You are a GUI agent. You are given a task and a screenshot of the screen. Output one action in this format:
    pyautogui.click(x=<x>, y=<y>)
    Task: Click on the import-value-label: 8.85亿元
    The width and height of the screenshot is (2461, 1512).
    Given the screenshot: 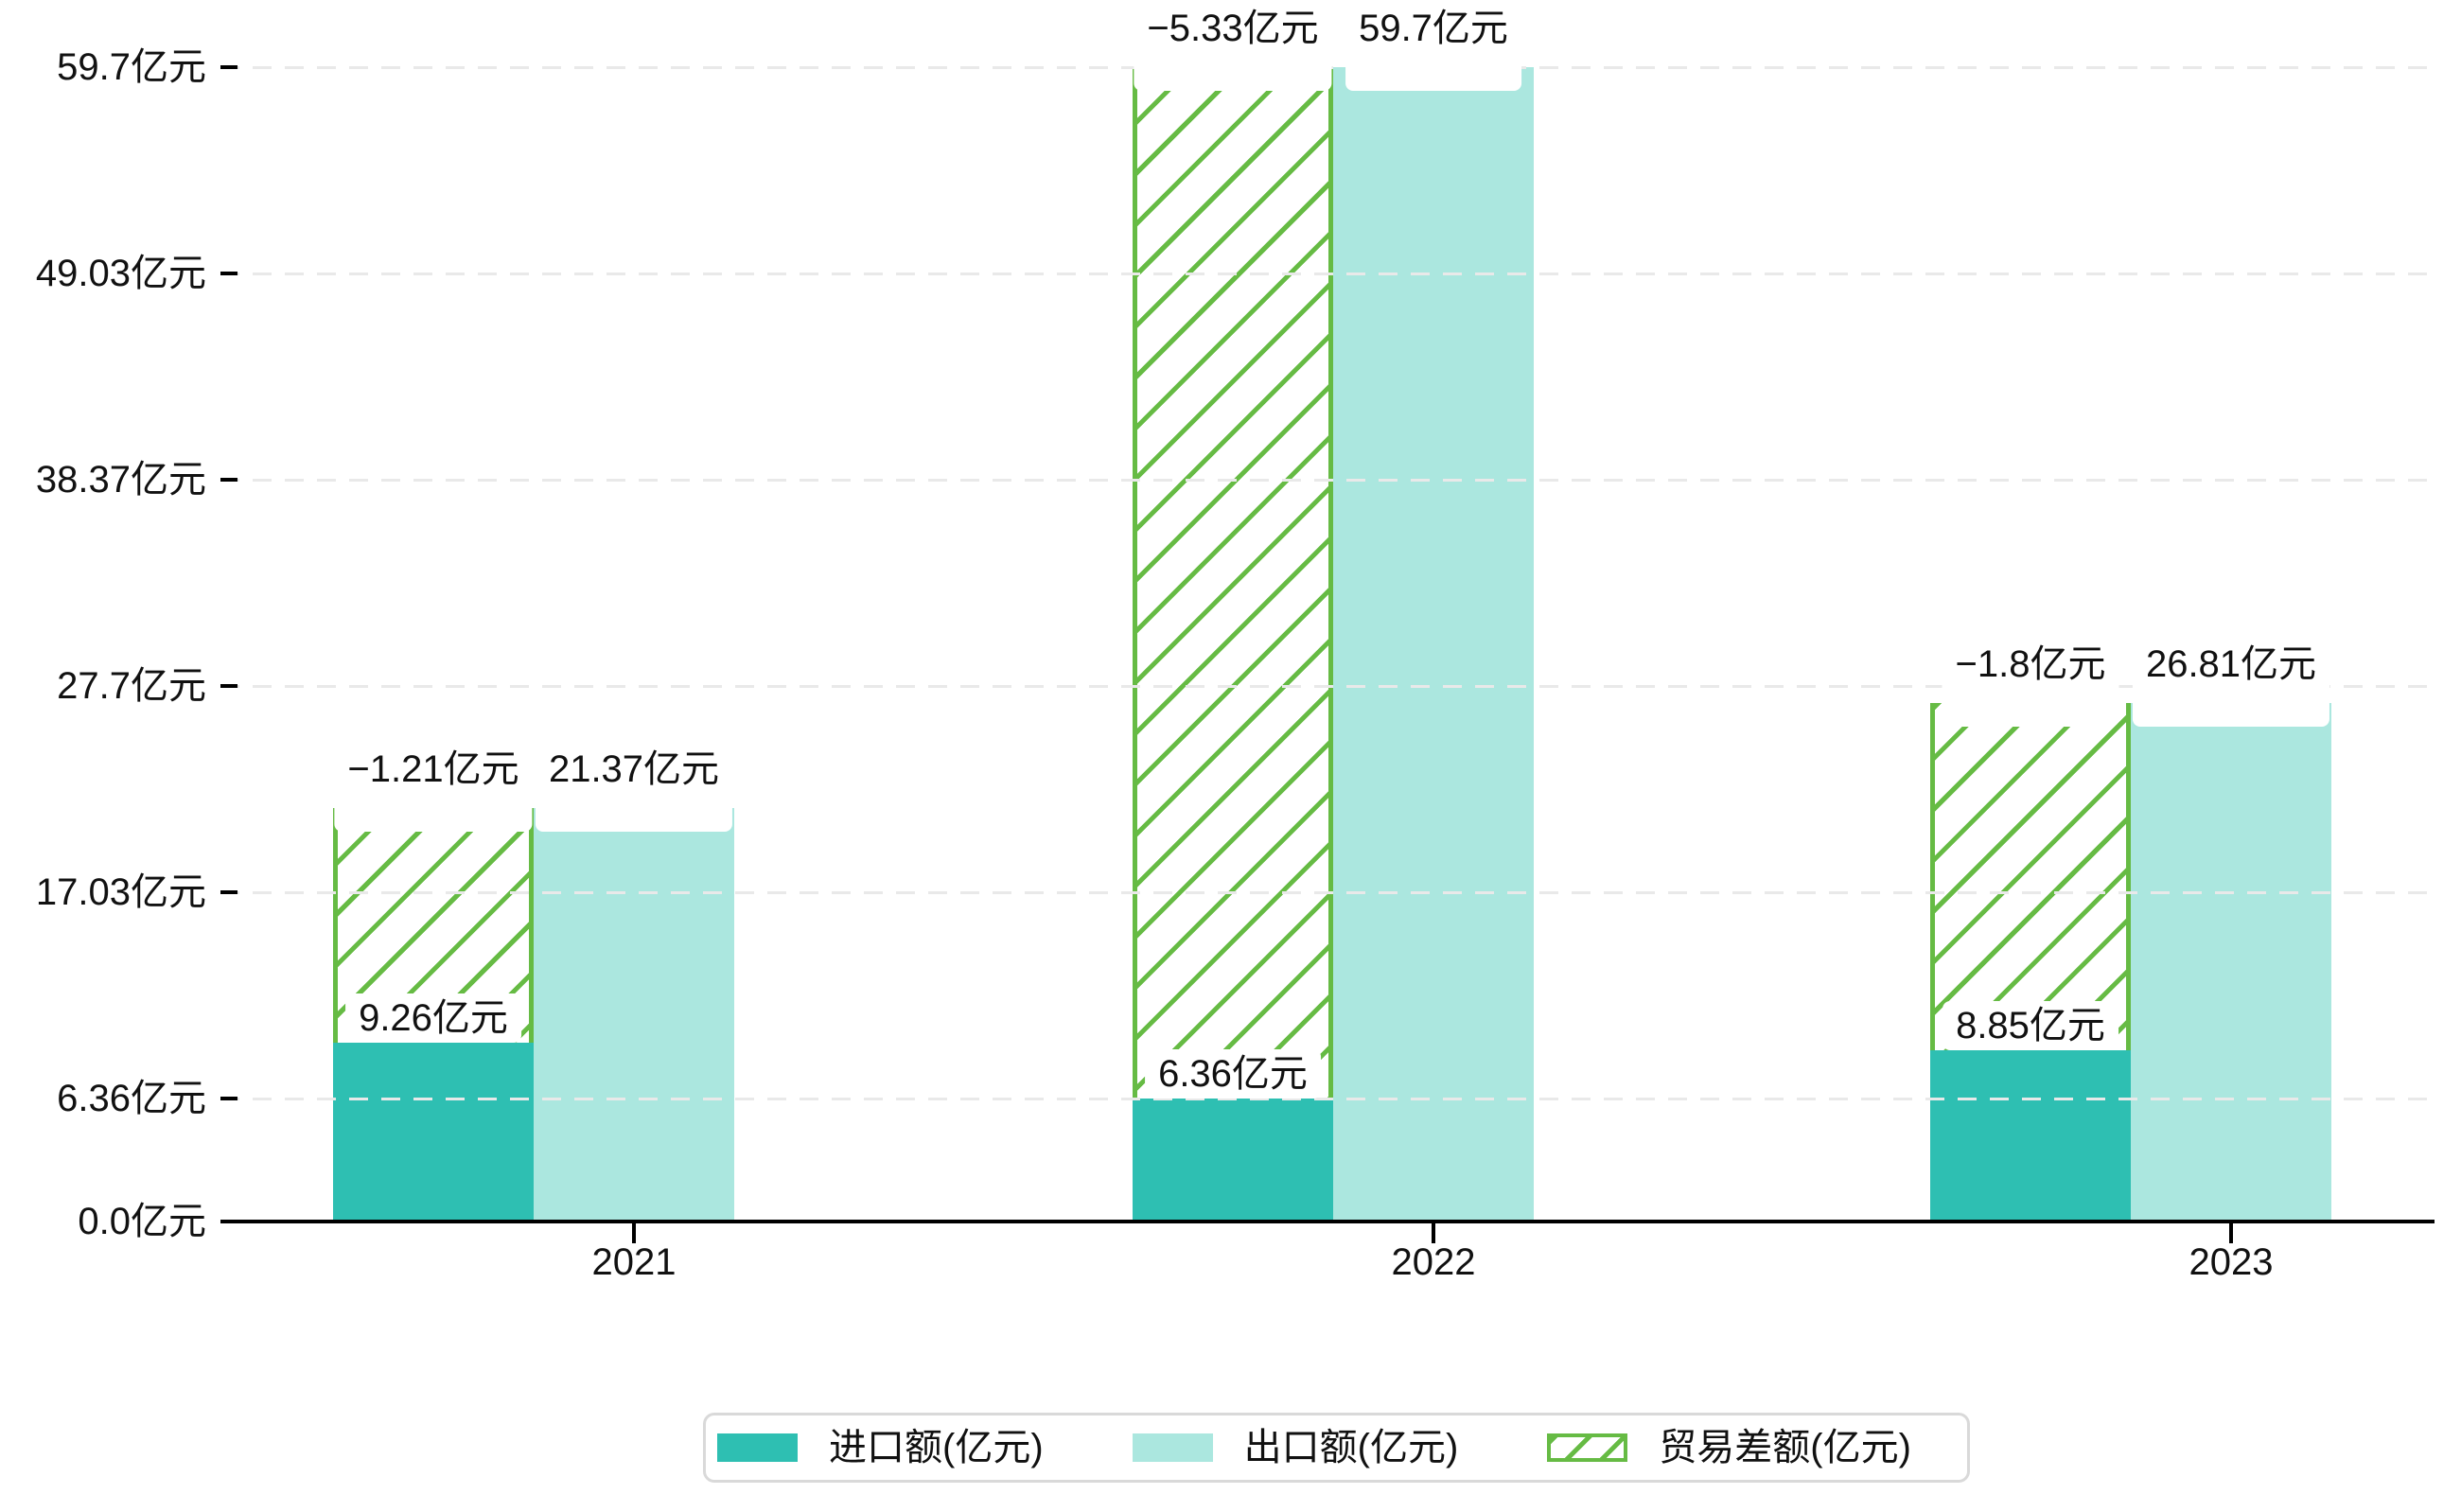 What is the action you would take?
    pyautogui.click(x=2030, y=1025)
    